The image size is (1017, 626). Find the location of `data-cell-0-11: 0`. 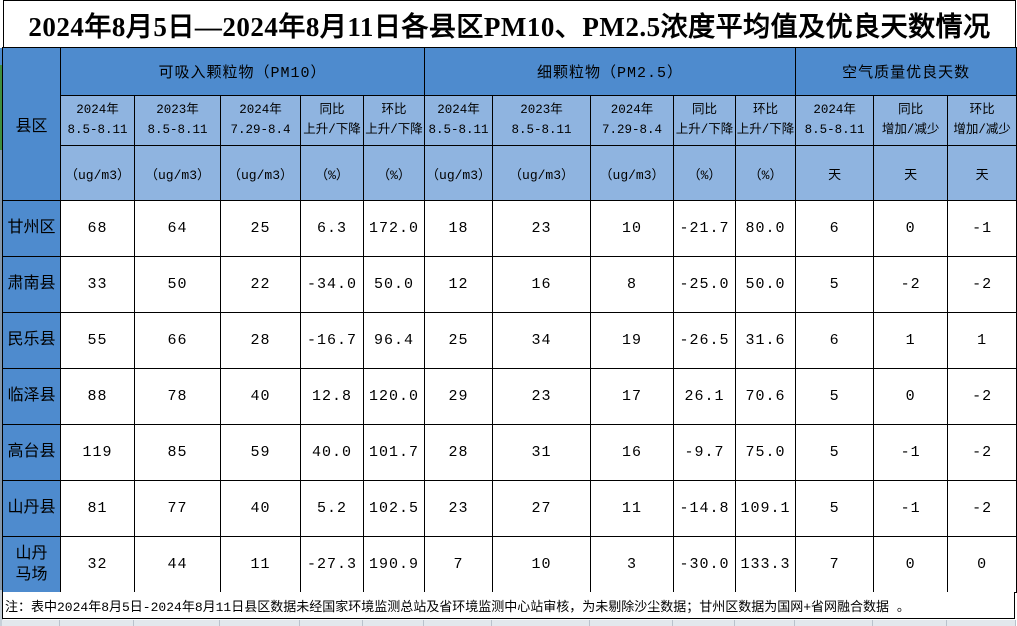

data-cell-0-11: 0 is located at coordinates (911, 228).